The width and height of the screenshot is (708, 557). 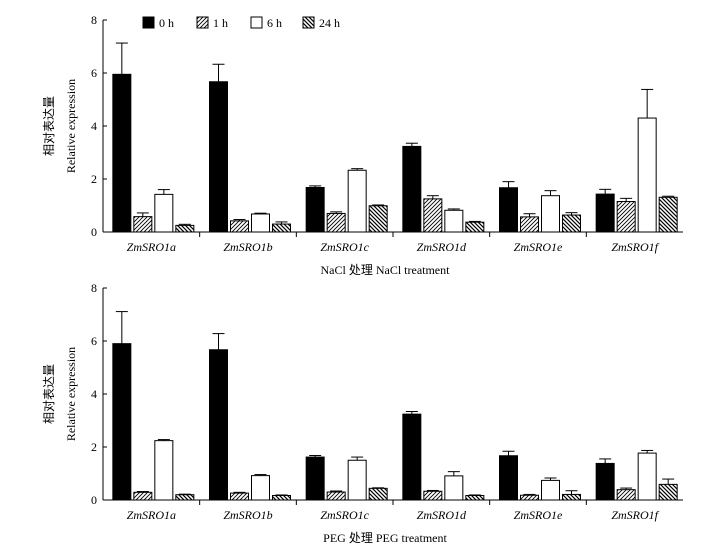 What do you see at coordinates (220, 23) in the screenshot?
I see `legend-label: 1 h` at bounding box center [220, 23].